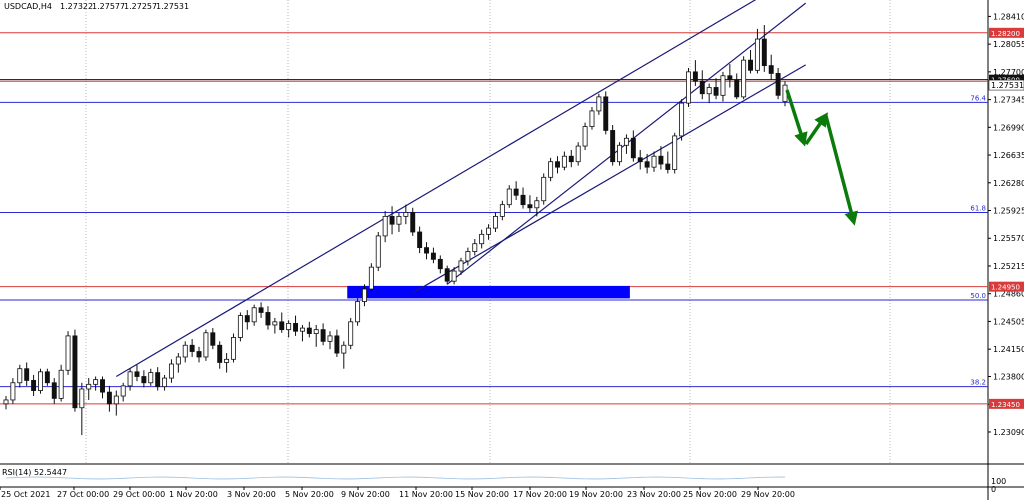  What do you see at coordinates (76, 6) in the screenshot?
I see `ohlc-open: 1.27322` at bounding box center [76, 6].